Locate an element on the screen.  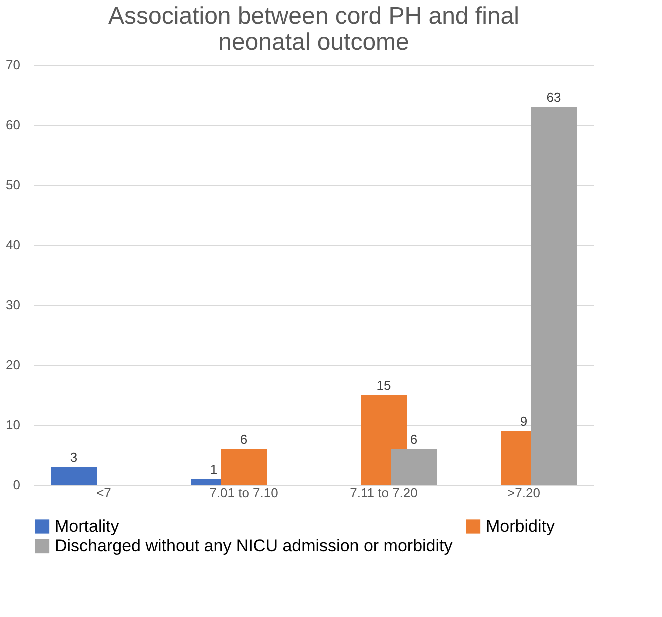
y-tick-label: 40 is located at coordinates (13, 245).